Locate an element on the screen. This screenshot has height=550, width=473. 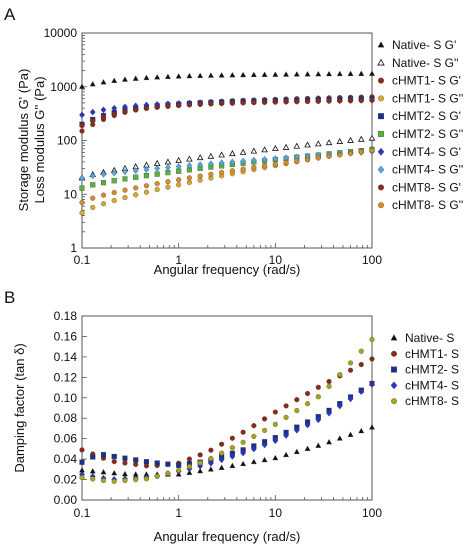
legend-entry: cHMT2- S is located at coordinates (432, 370).